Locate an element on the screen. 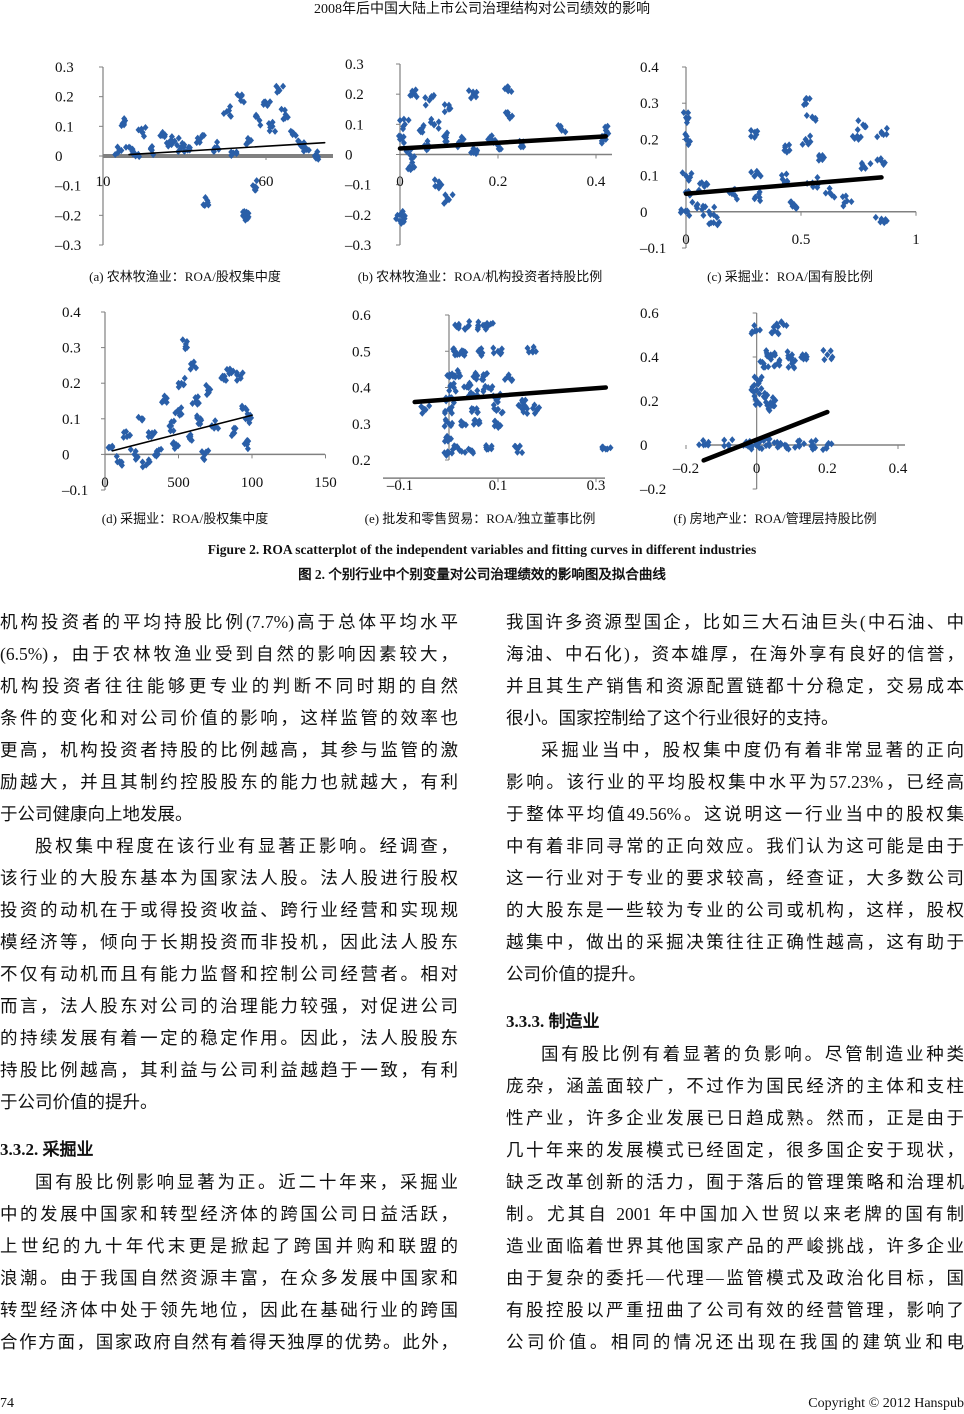  x-tick-label: 100 is located at coordinates (252, 483).